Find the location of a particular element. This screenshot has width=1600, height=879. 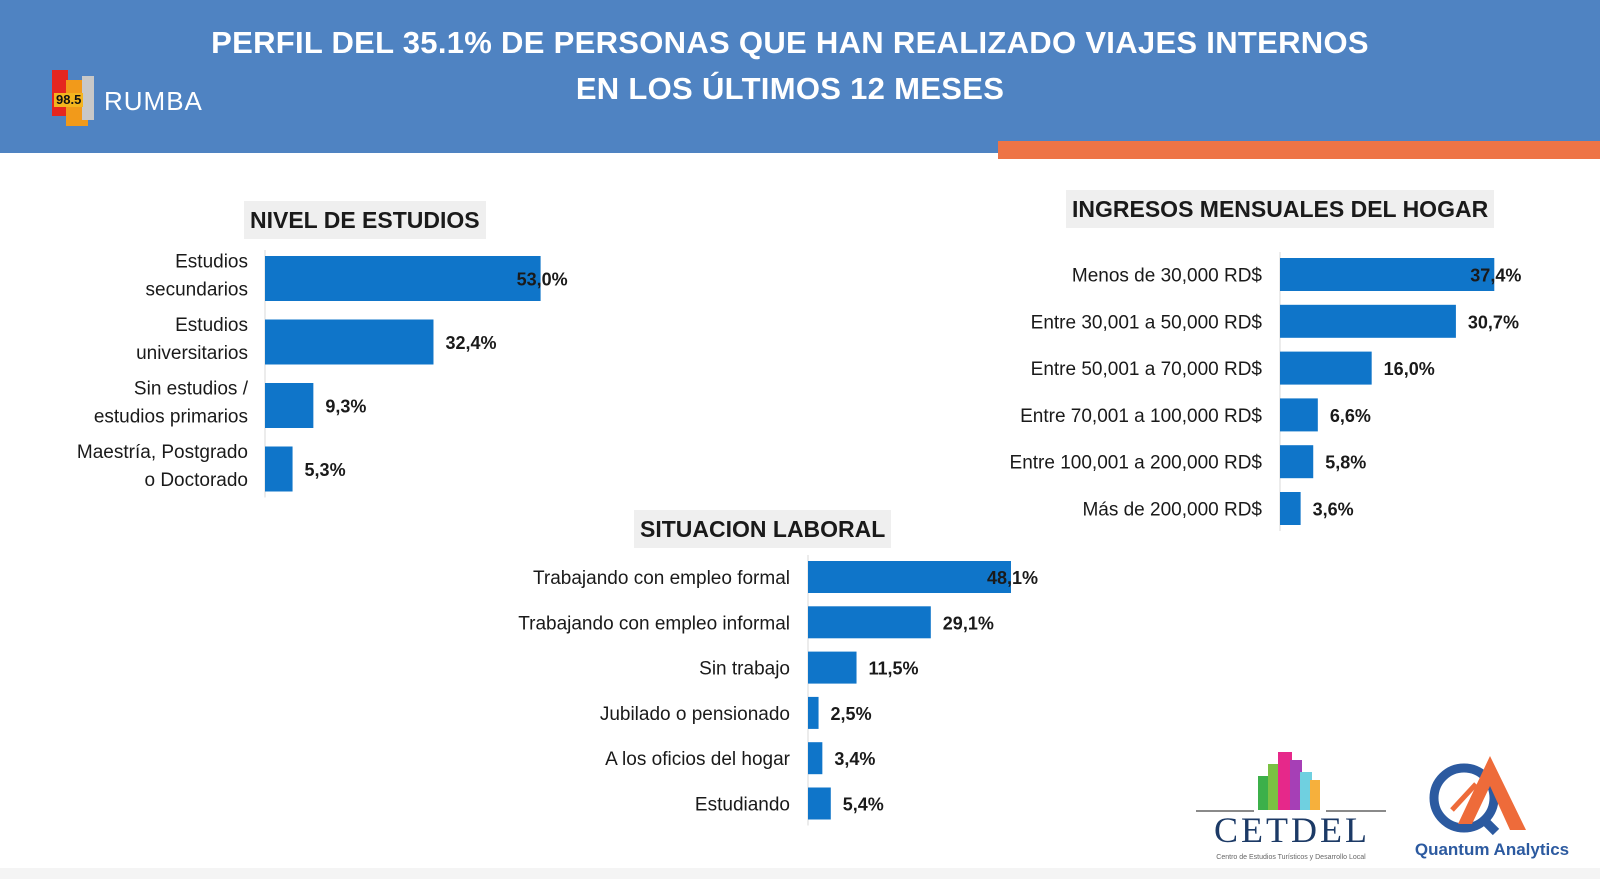

bottom-strip is located at coordinates (800, 873).